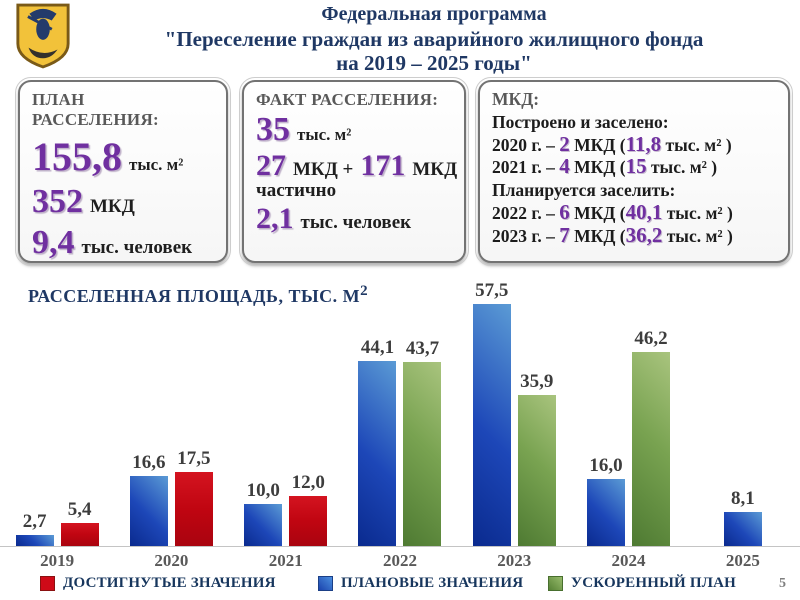 The height and width of the screenshot is (600, 800). Describe the element at coordinates (400, 546) in the screenshot. I see `x-axis-line` at that location.